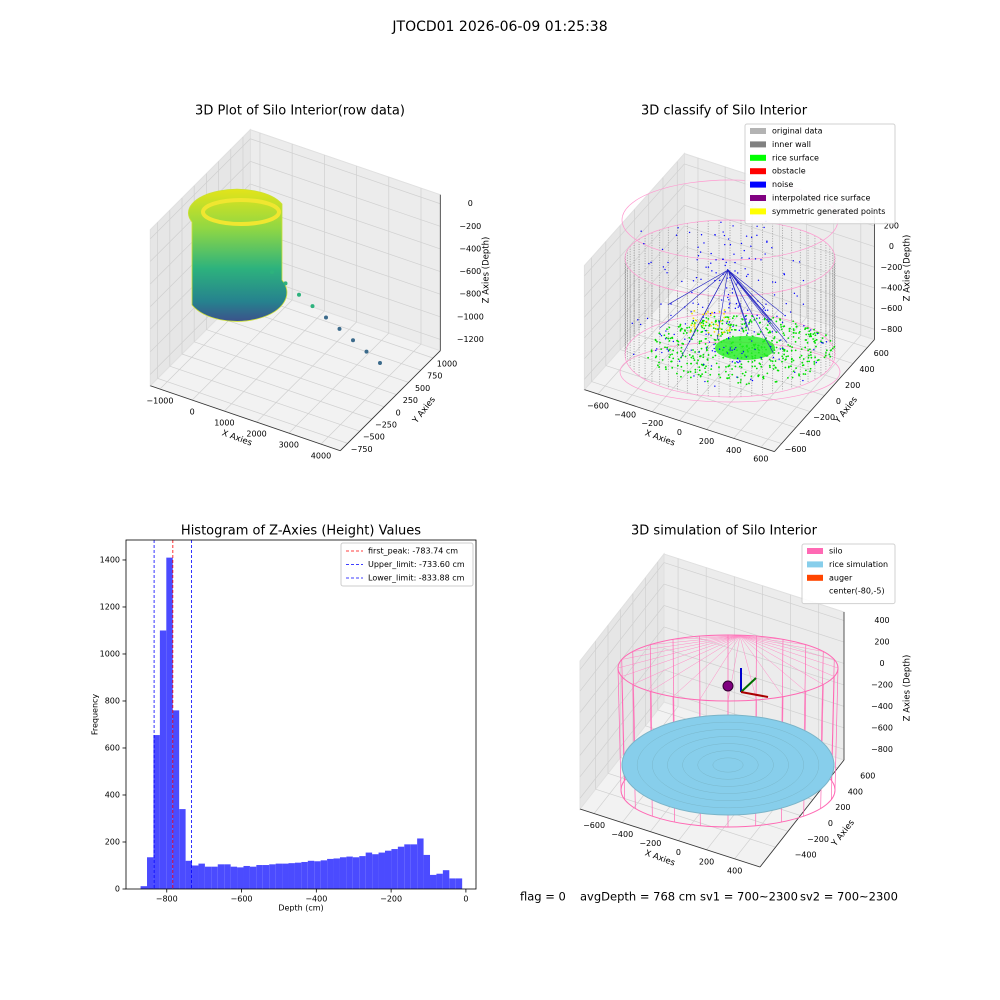 The image size is (1000, 1000). I want to click on z-tick-label: −200, so click(891, 267).